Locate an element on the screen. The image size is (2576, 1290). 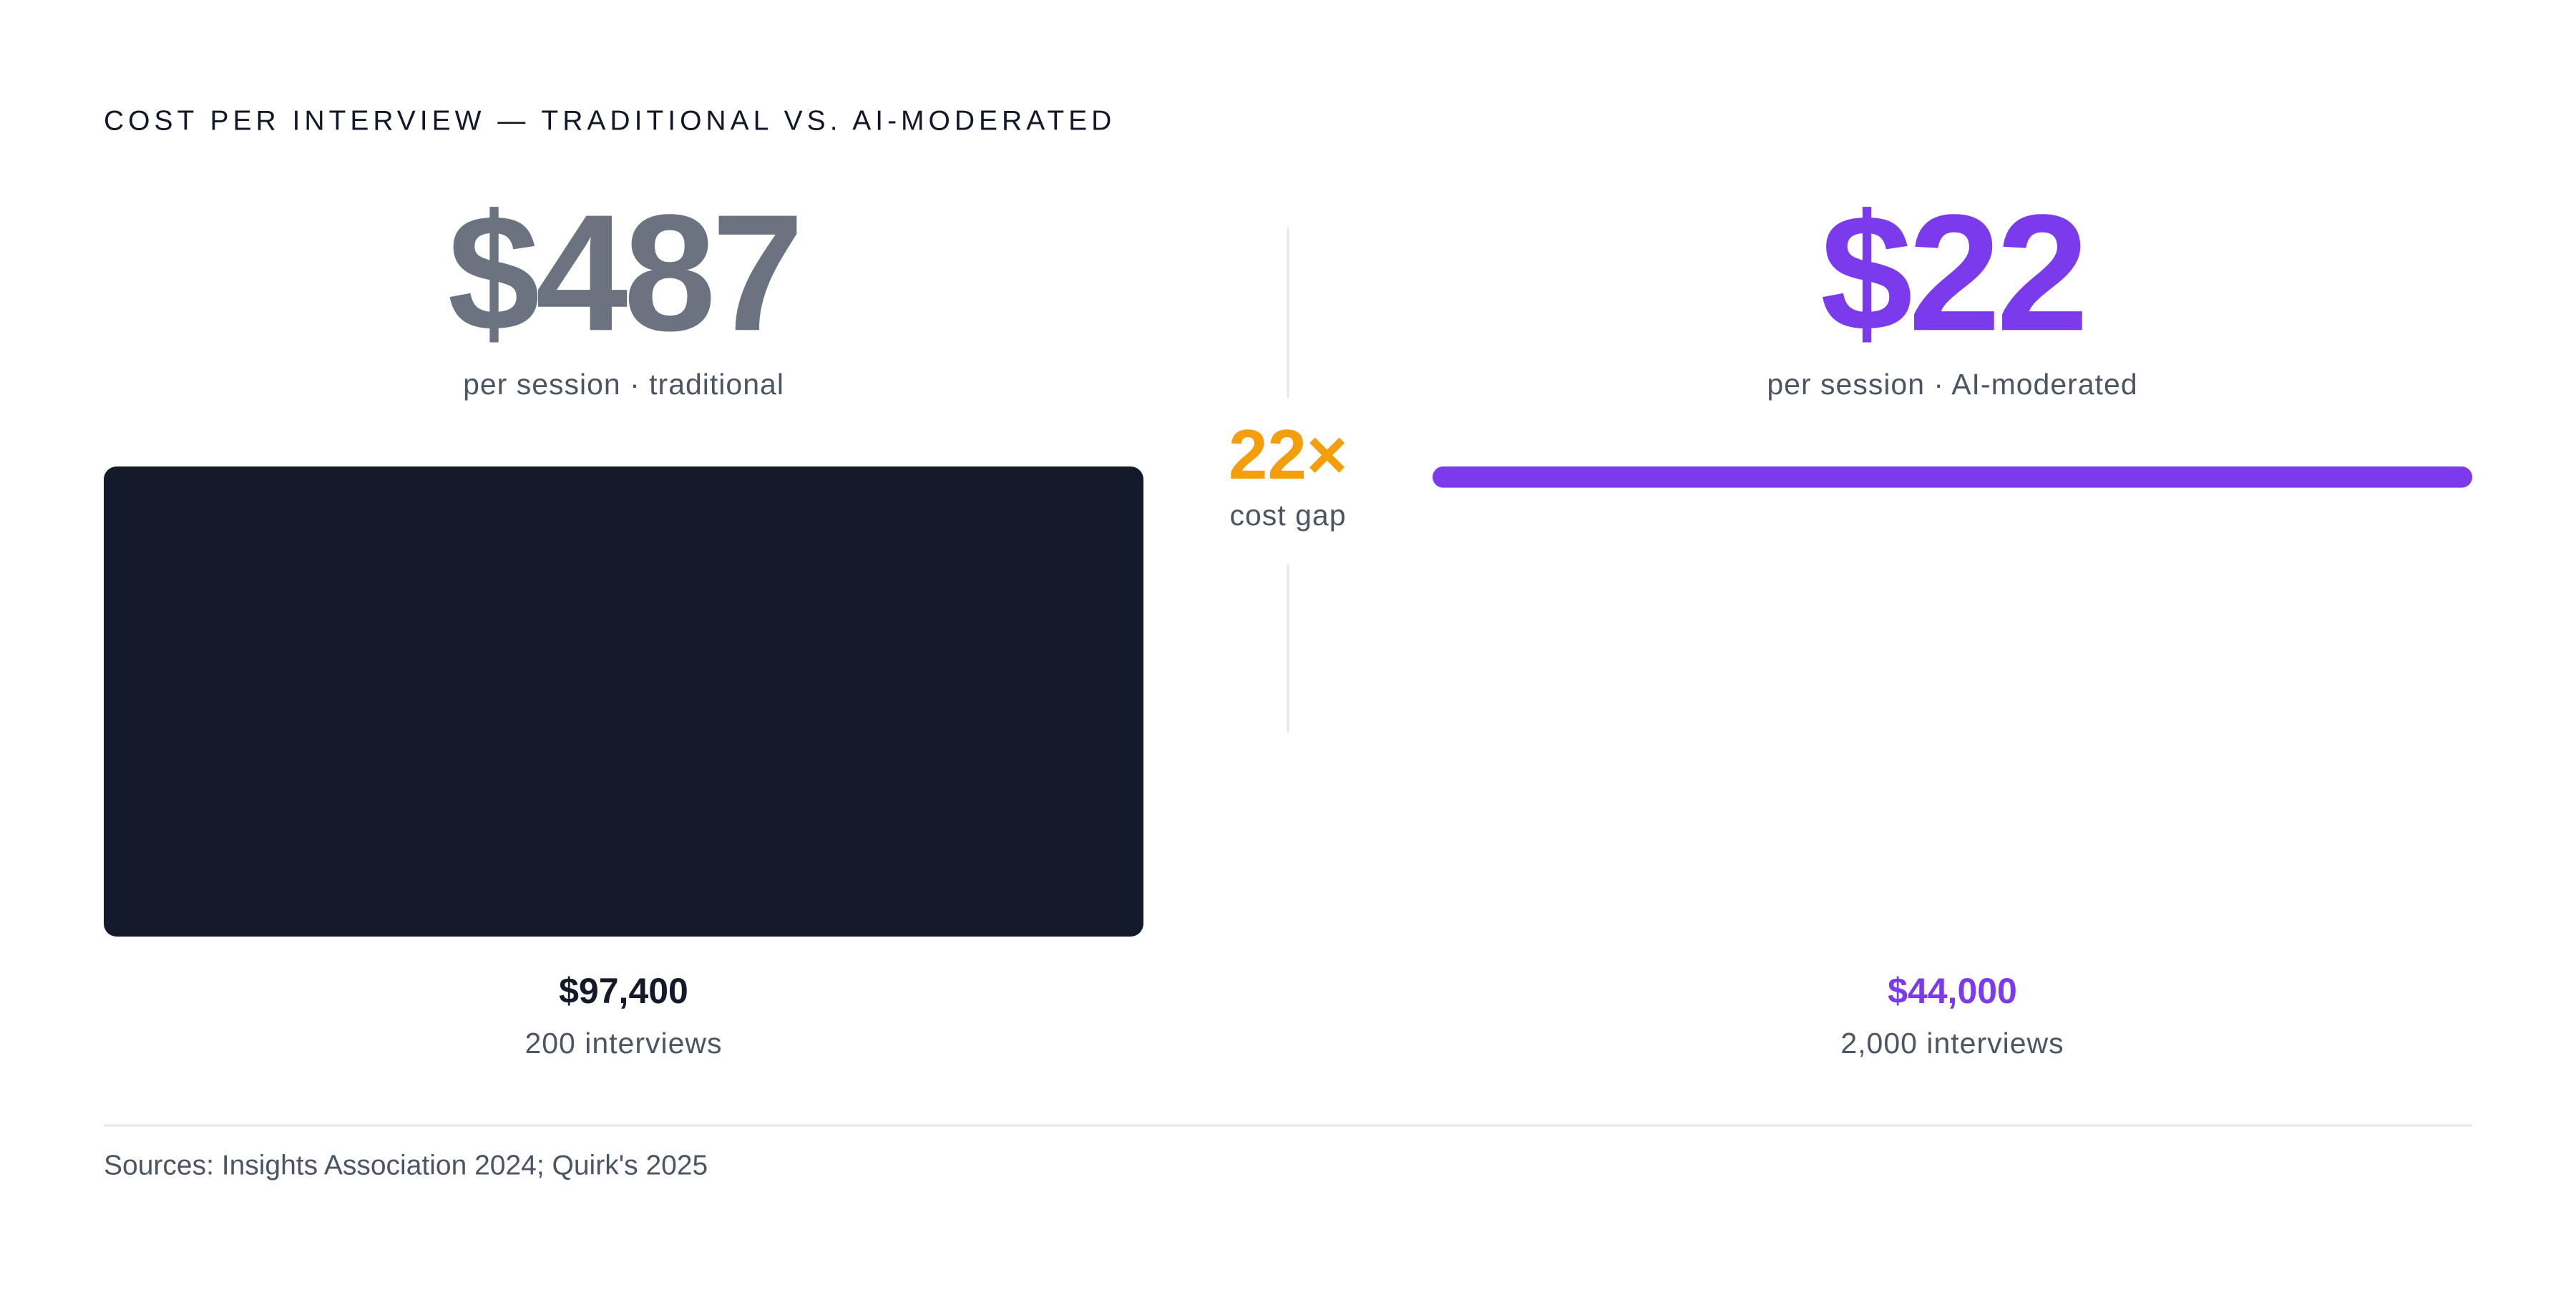
value-label: $22 is located at coordinates (1952, 273).